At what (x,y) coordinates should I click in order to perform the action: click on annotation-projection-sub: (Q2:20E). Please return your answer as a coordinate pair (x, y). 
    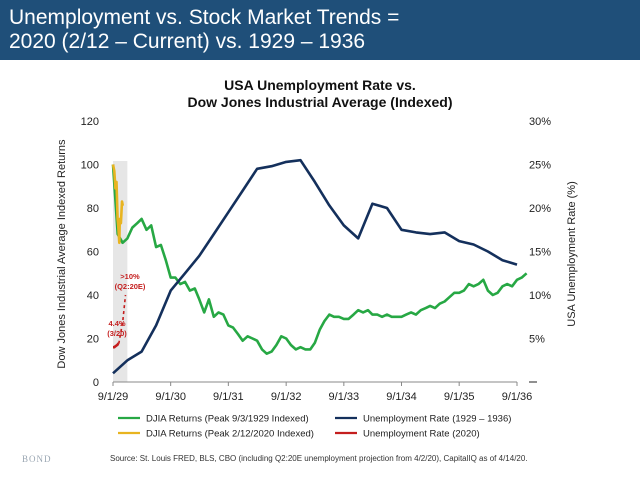
    Looking at the image, I should click on (130, 286).